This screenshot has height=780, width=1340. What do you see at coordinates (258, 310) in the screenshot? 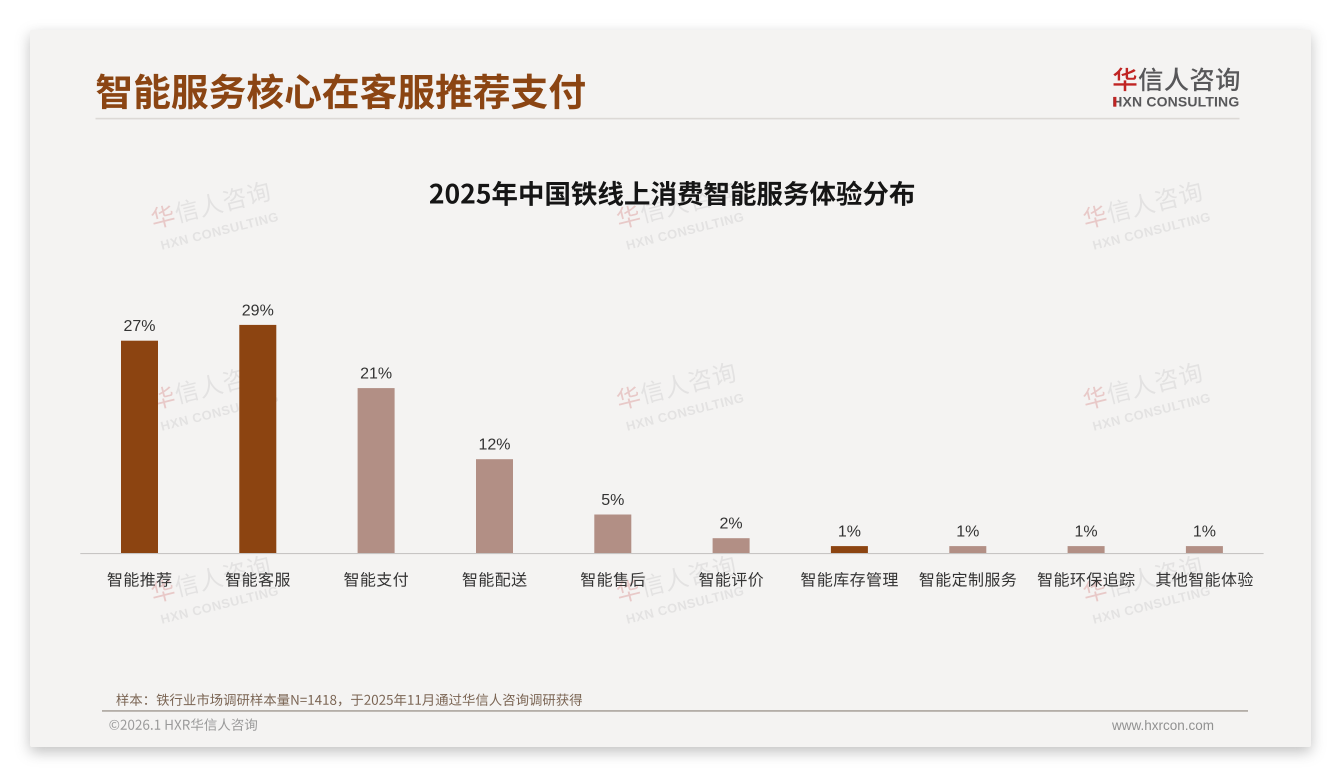
I see `svg-text: 29%` at bounding box center [258, 310].